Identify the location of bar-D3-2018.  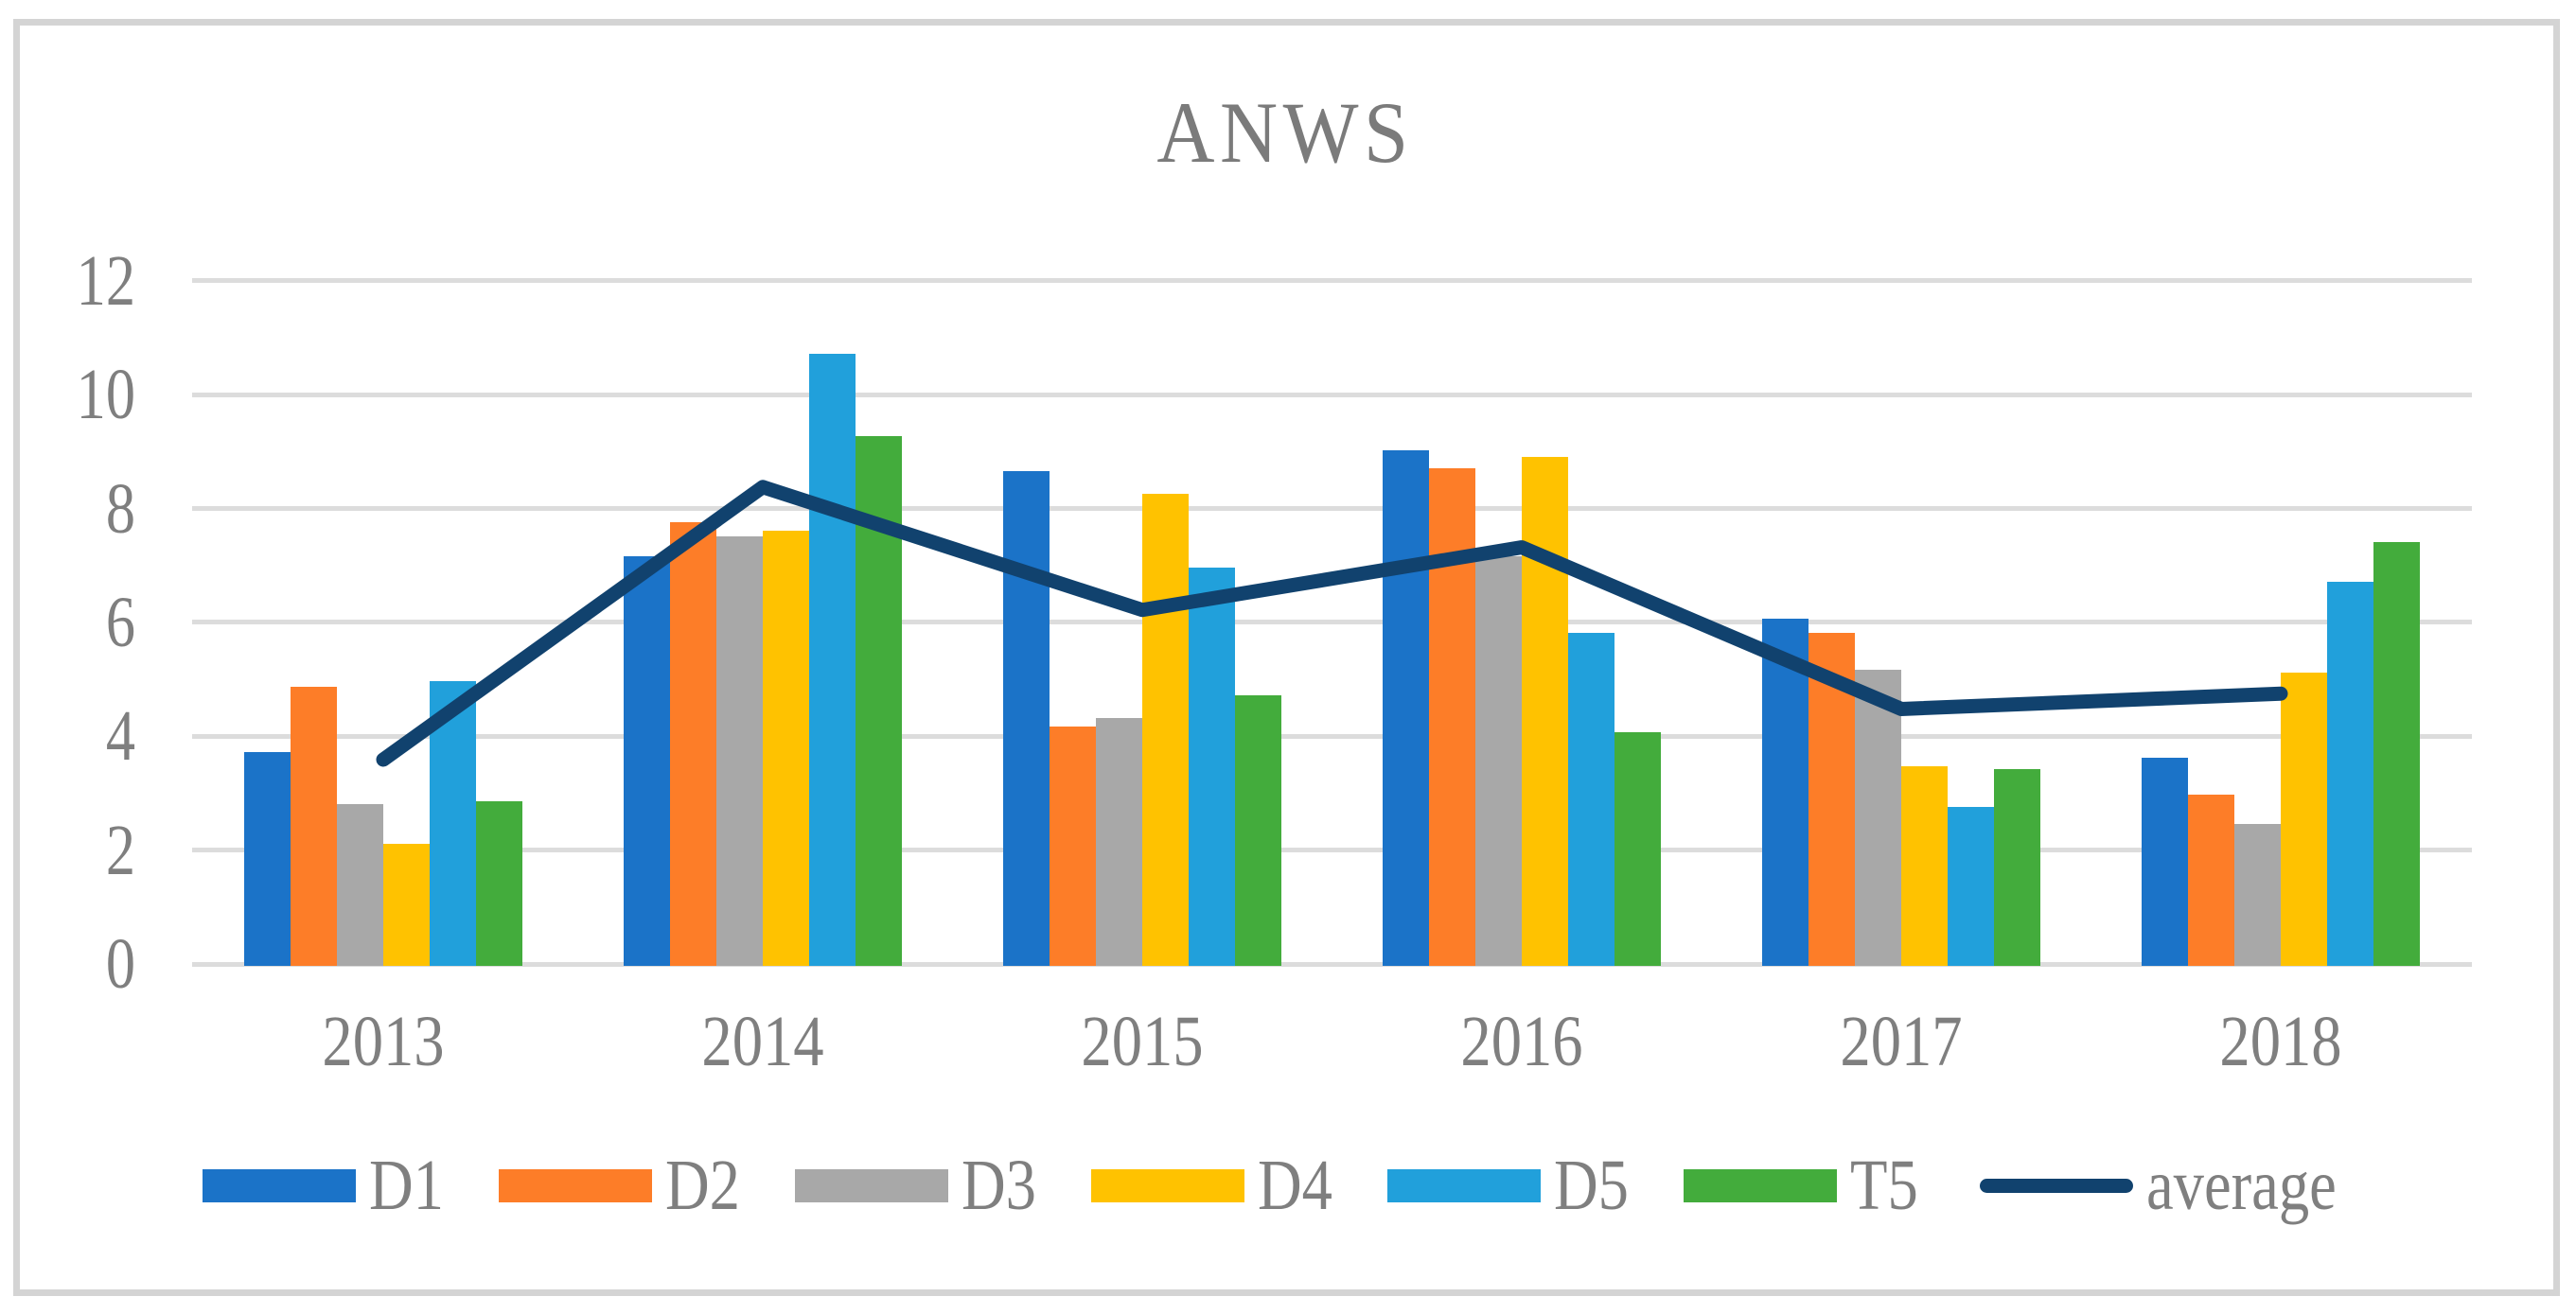
(2257, 895).